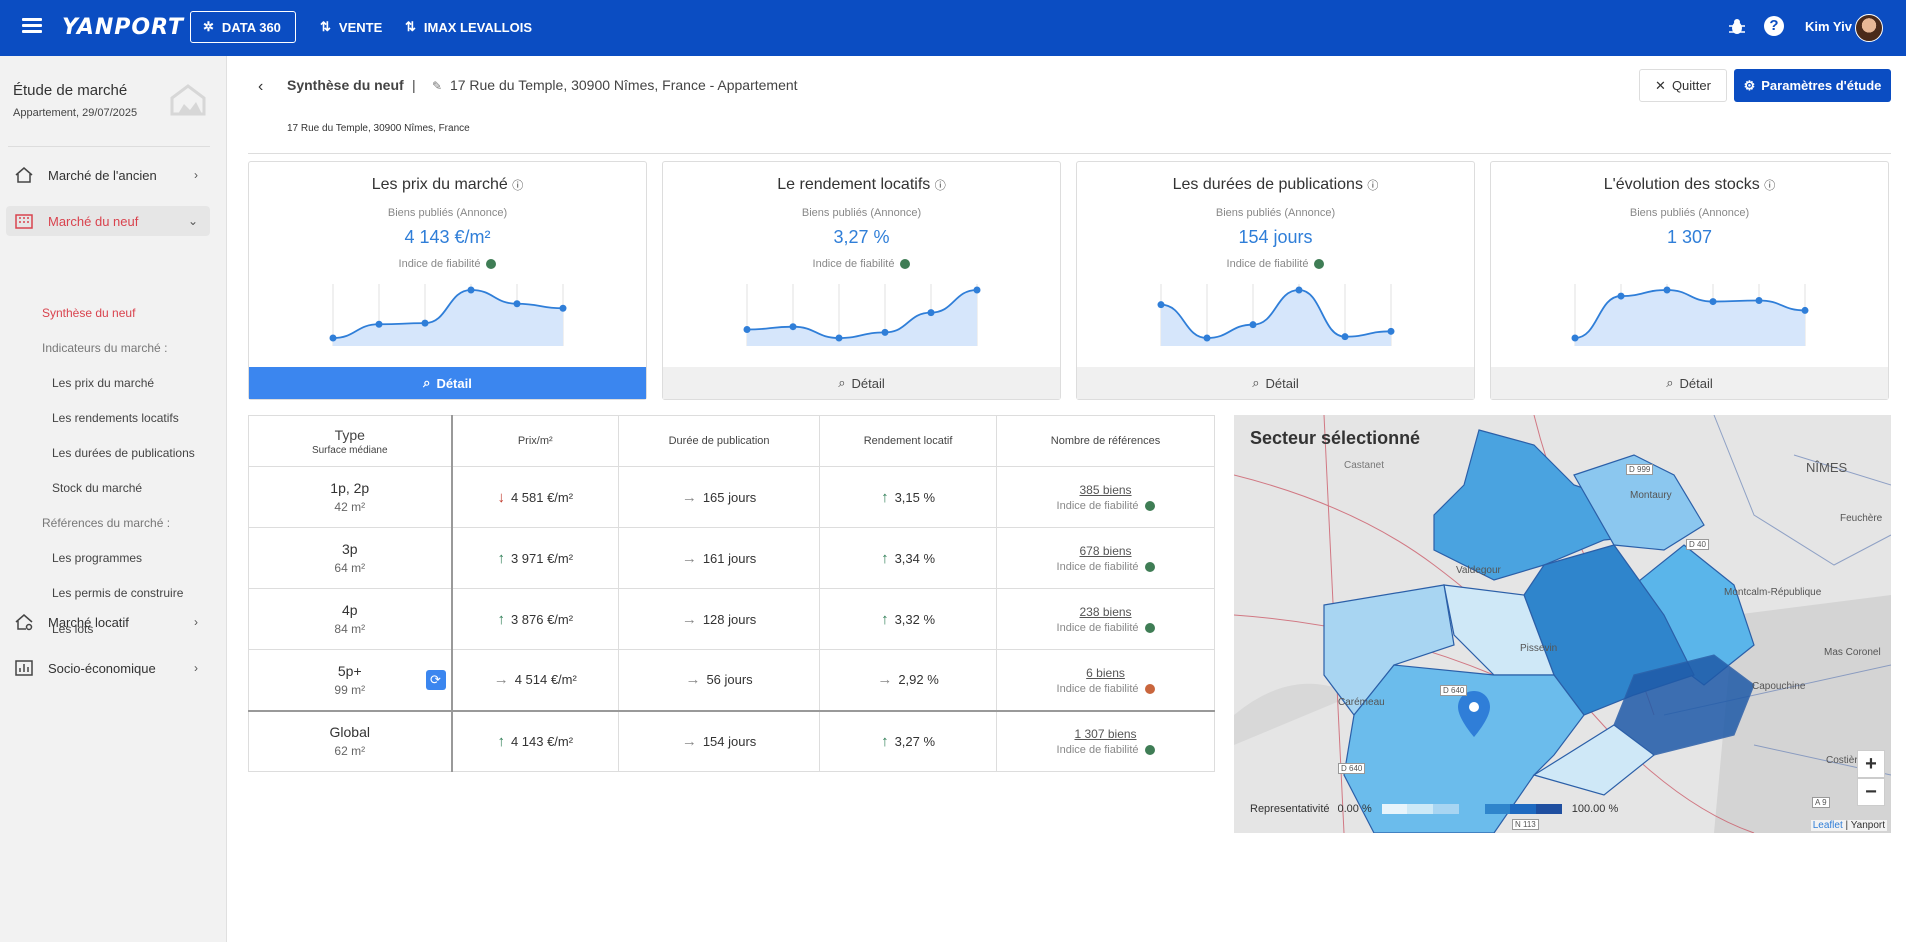 The height and width of the screenshot is (942, 1906). I want to click on zoom-out-button: −, so click(1871, 792).